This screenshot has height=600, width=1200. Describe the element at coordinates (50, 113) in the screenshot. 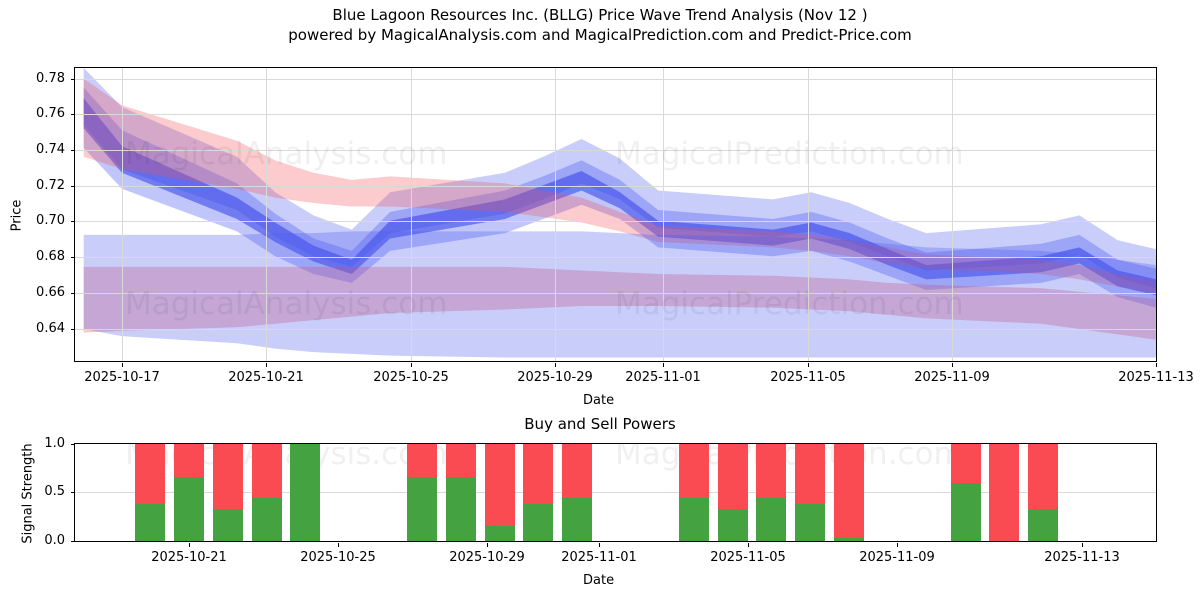

I see `ytick-label-076: 0.76` at that location.